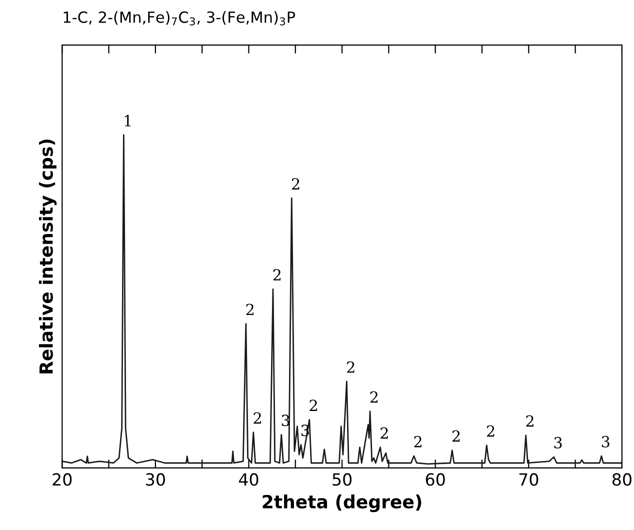  Describe the element at coordinates (180, 18) in the screenshot. I see `chart-title: 1-C, 2-(Mn,Fe)$_{7}$C$_{3}$, 3-(Fe,Mn)$_{3}$P` at that location.